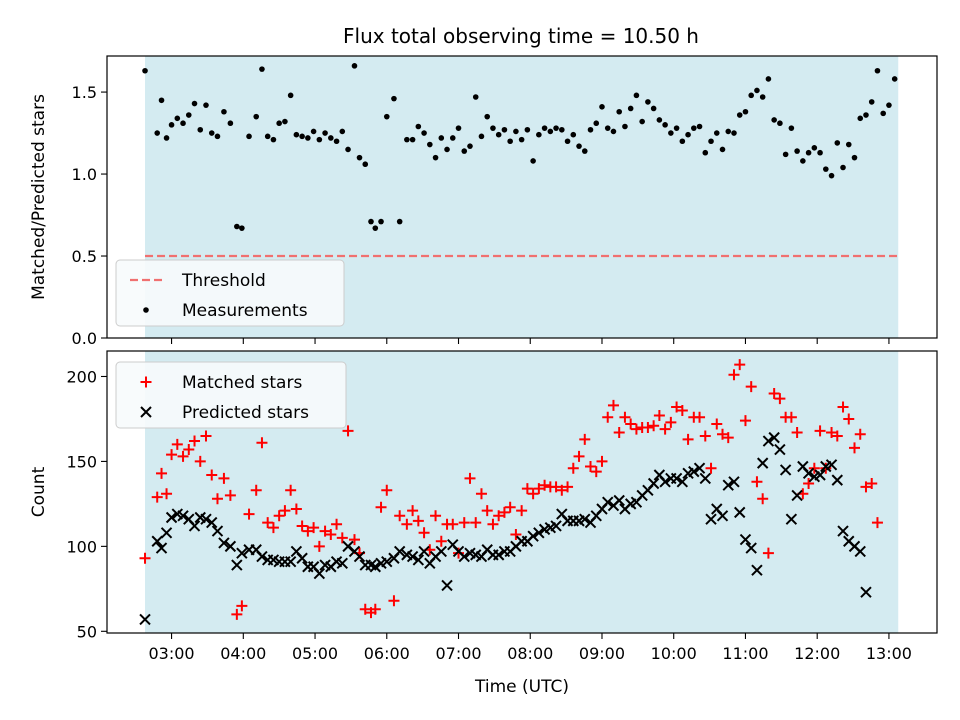 The image size is (960, 720). Describe the element at coordinates (245, 311) in the screenshot. I see `legend-label: Measurements` at that location.